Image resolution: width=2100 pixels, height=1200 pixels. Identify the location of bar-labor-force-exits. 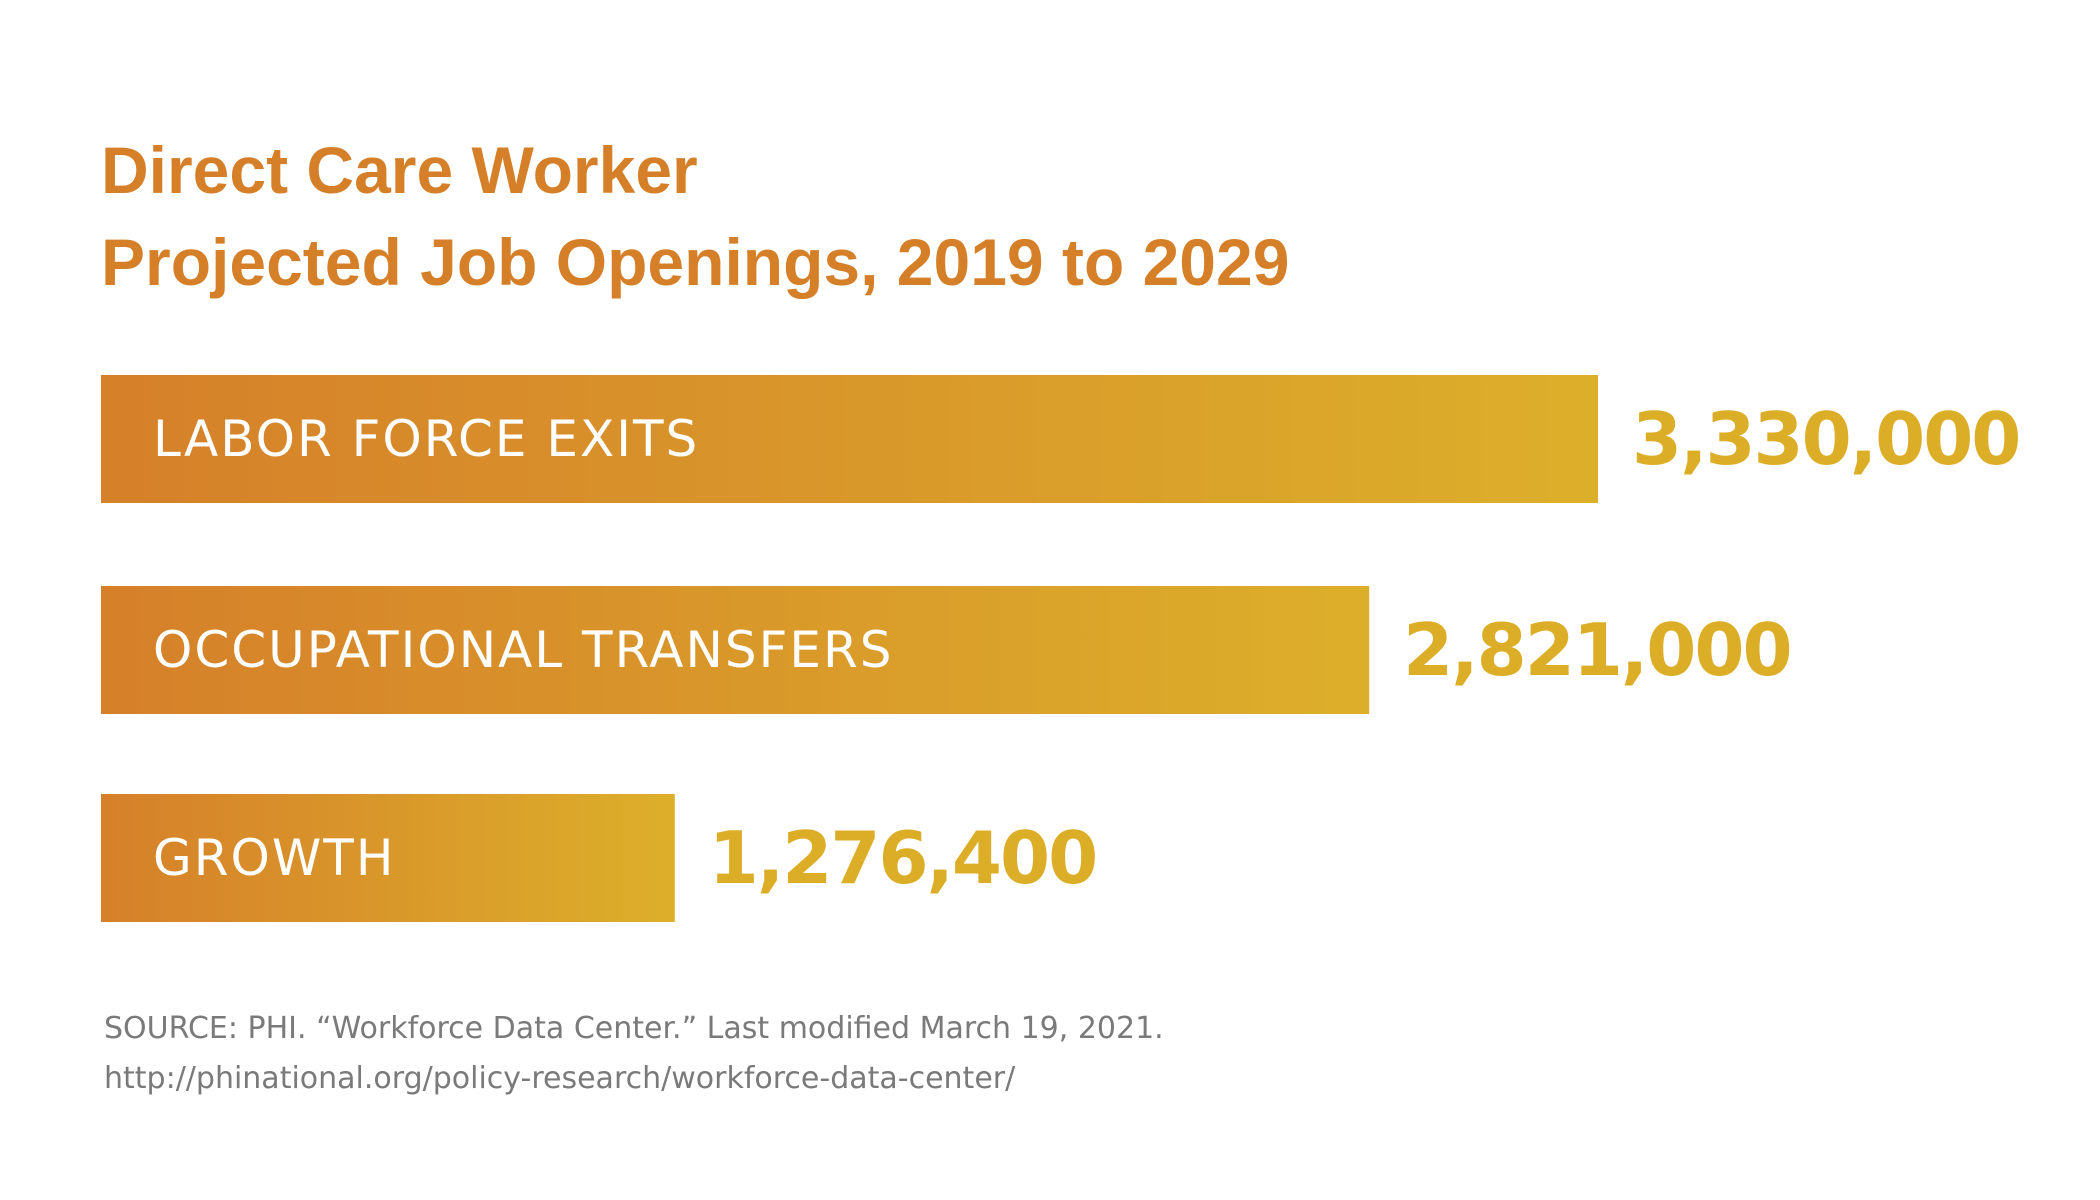
(849, 439).